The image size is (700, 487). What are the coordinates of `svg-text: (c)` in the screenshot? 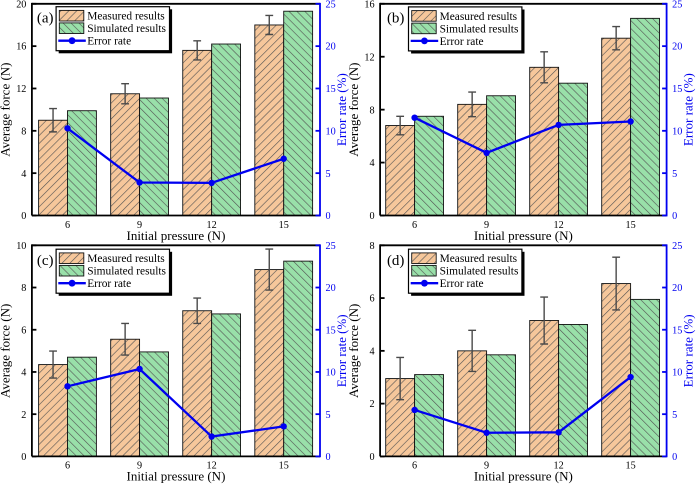 It's located at (45, 261).